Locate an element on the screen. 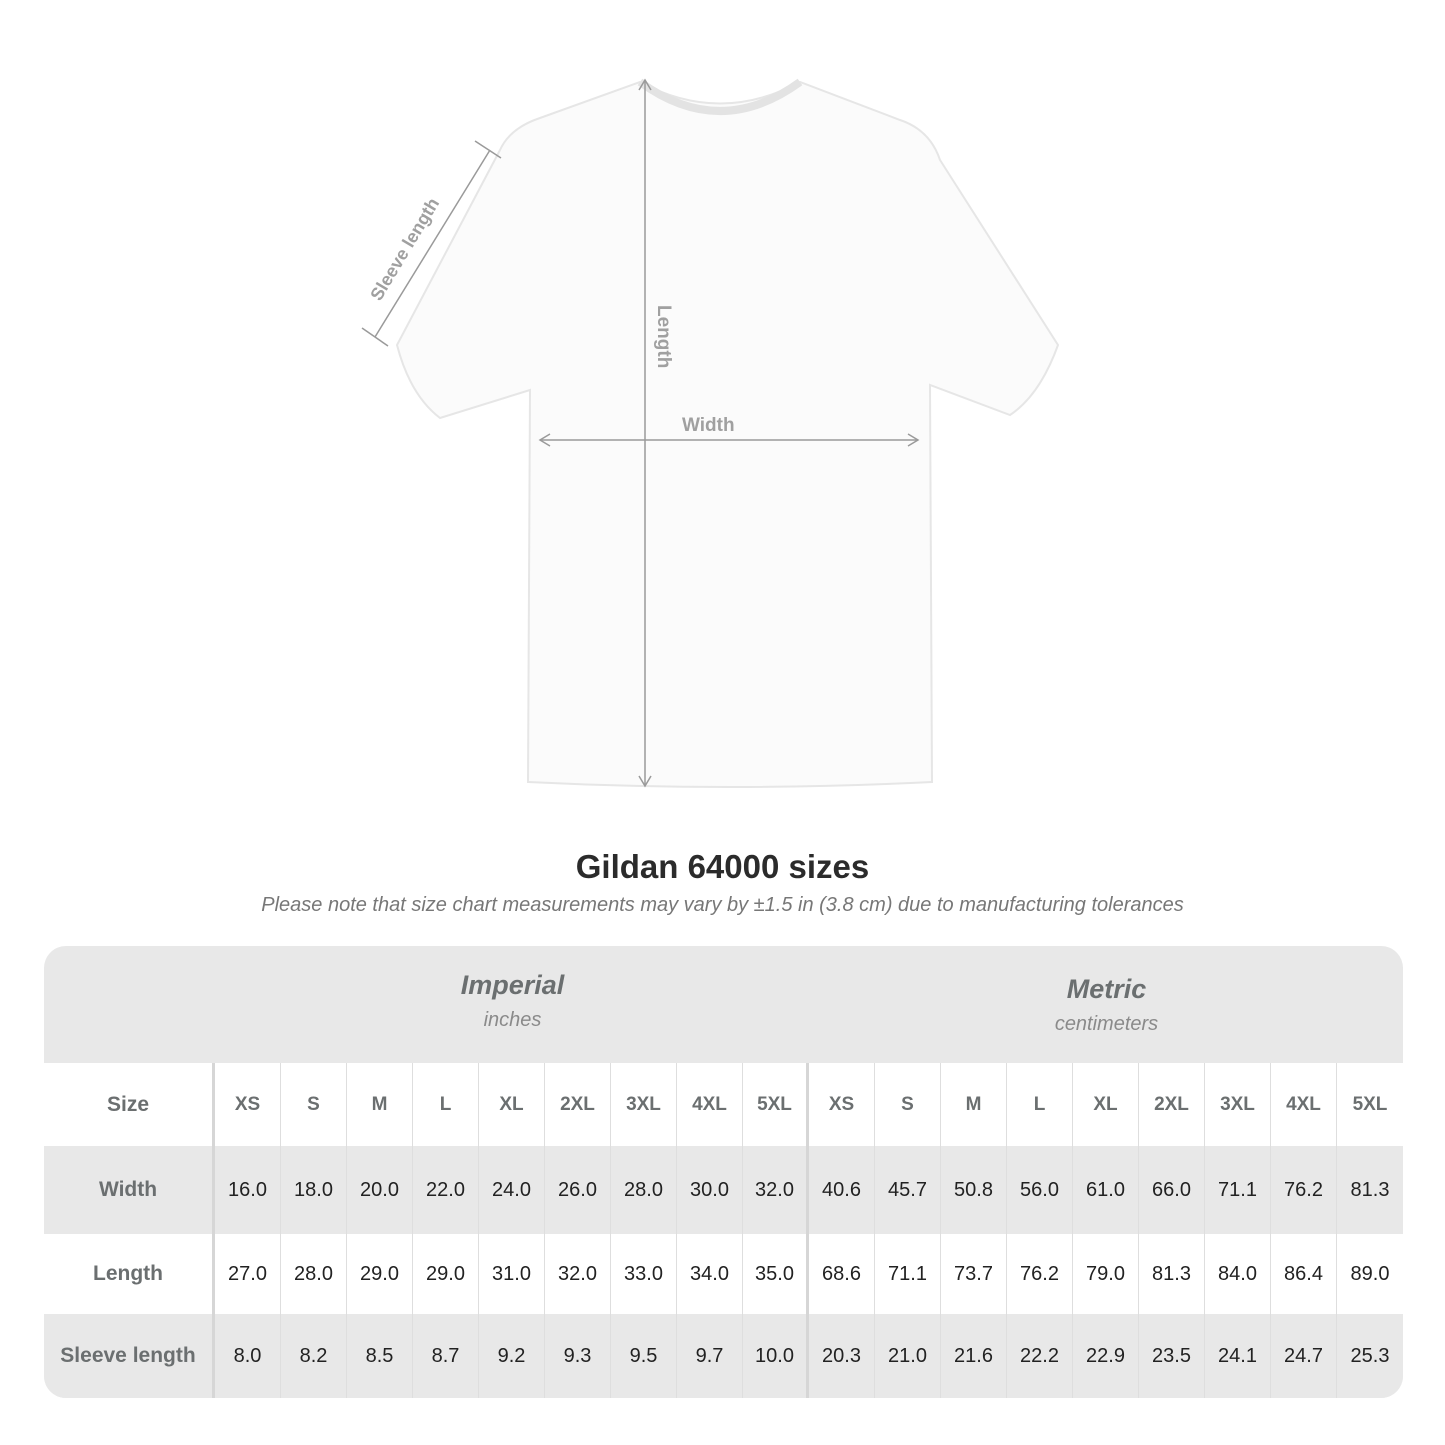  width-arrow is located at coordinates (729, 440).